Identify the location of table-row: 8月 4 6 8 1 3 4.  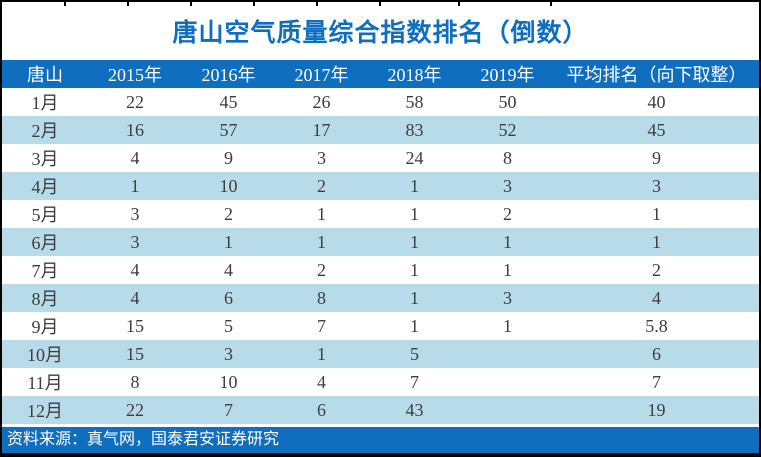
(380, 298).